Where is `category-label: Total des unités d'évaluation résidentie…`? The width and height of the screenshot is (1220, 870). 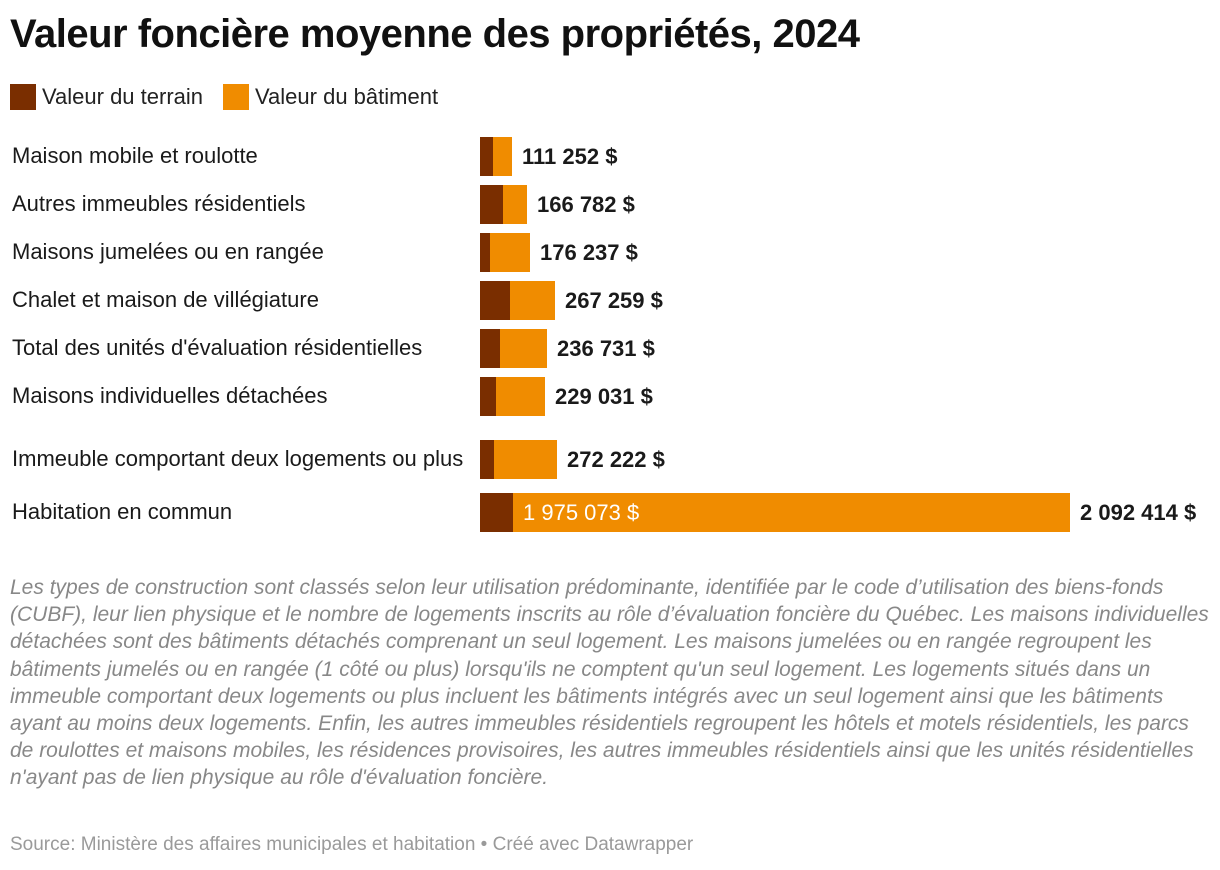
category-label: Total des unités d'évaluation résidentie… is located at coordinates (217, 347).